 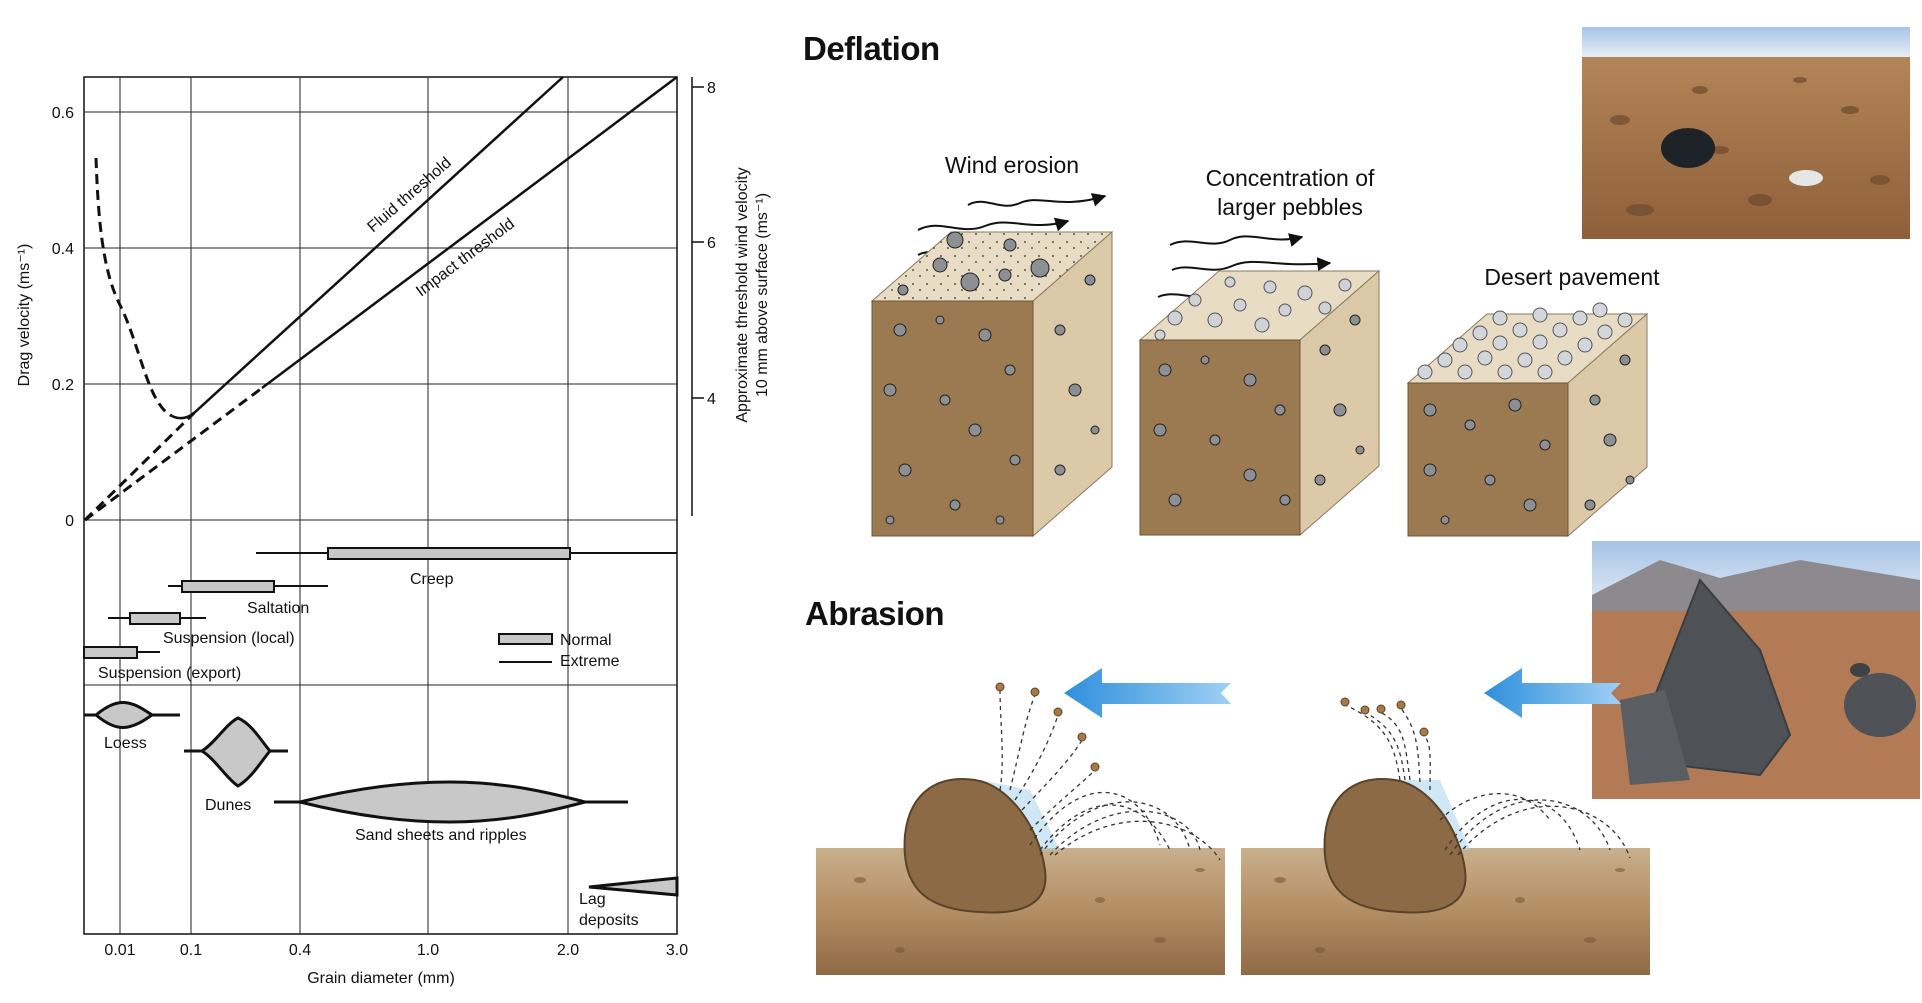 I want to click on loess-label: Loess, so click(x=125, y=743).